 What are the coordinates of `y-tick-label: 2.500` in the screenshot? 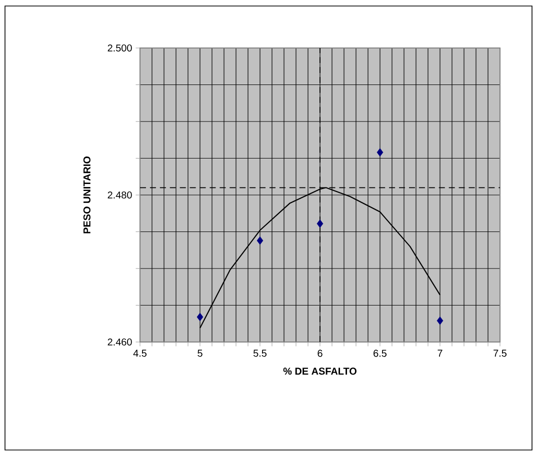 It's located at (120, 48).